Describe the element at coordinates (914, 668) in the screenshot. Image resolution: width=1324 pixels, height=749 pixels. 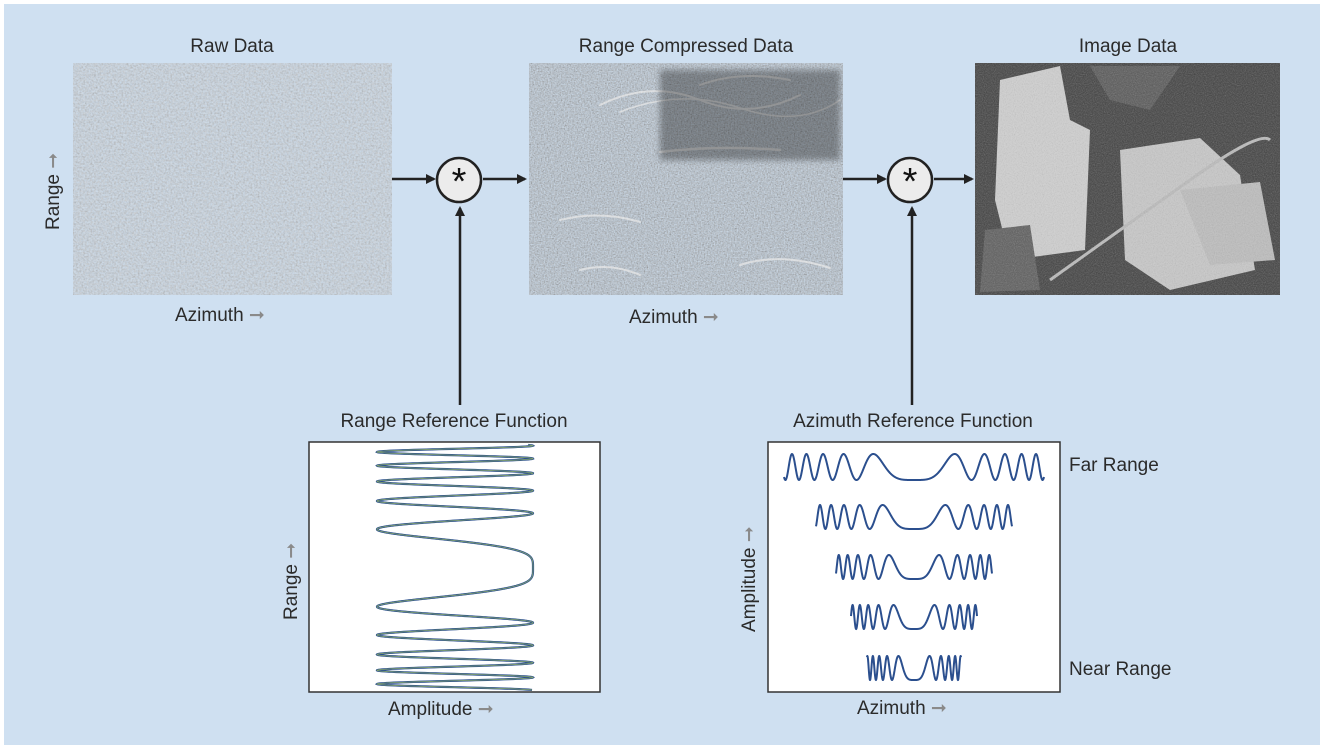
I see `azimuth-chirp-row-near` at that location.